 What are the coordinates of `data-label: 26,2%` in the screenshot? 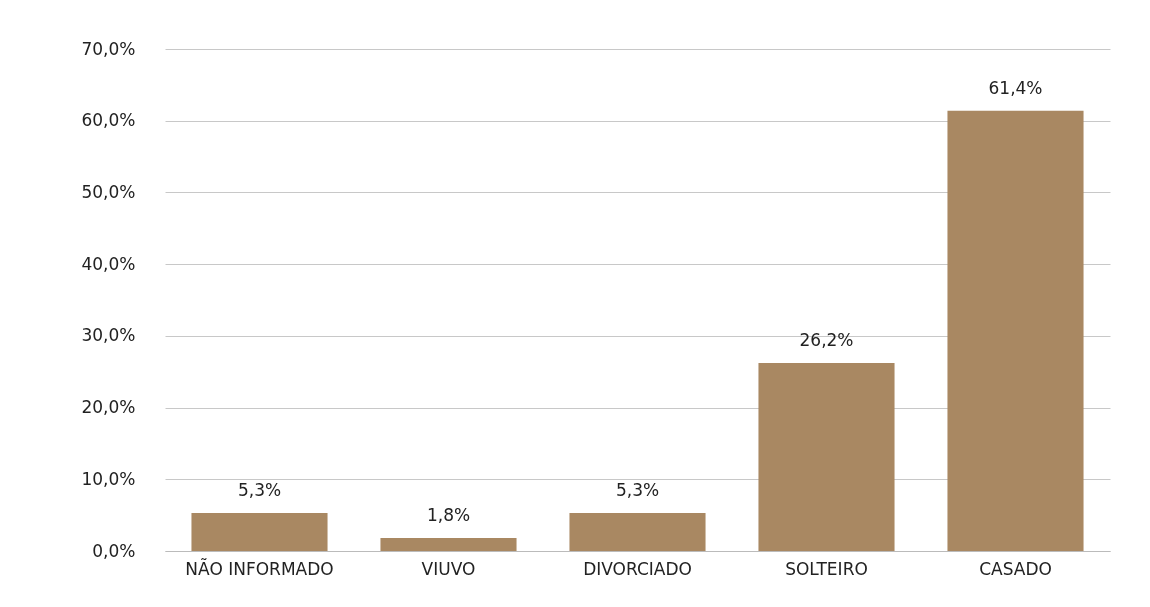 It's located at (826, 340).